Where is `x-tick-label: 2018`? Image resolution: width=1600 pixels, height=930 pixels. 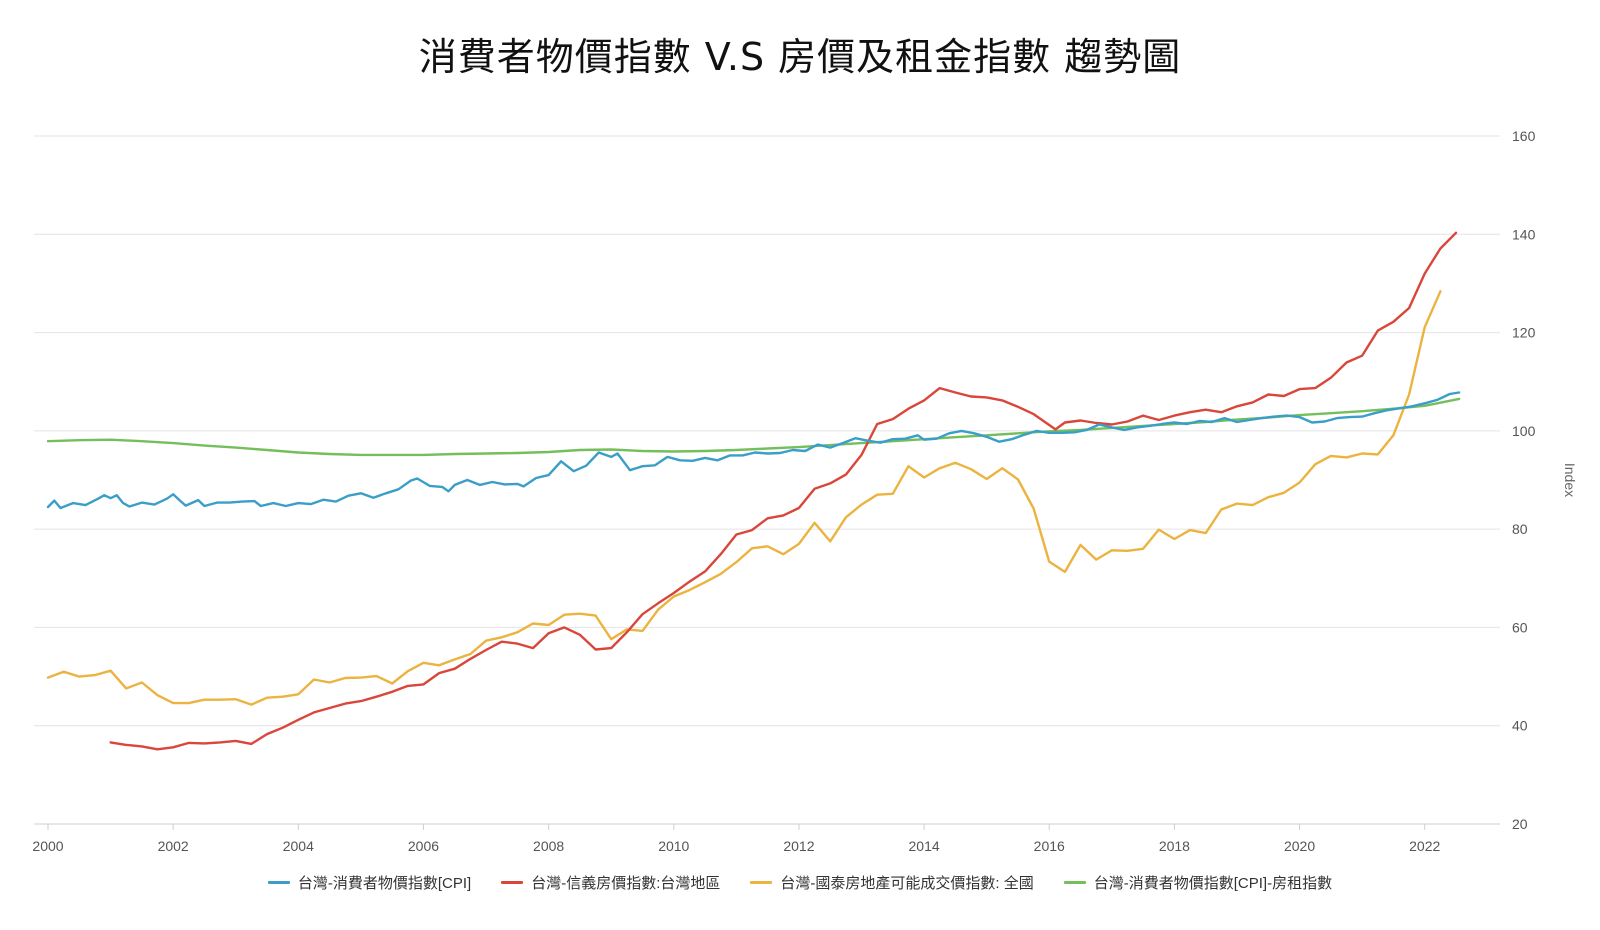
x-tick-label: 2018 is located at coordinates (1174, 846).